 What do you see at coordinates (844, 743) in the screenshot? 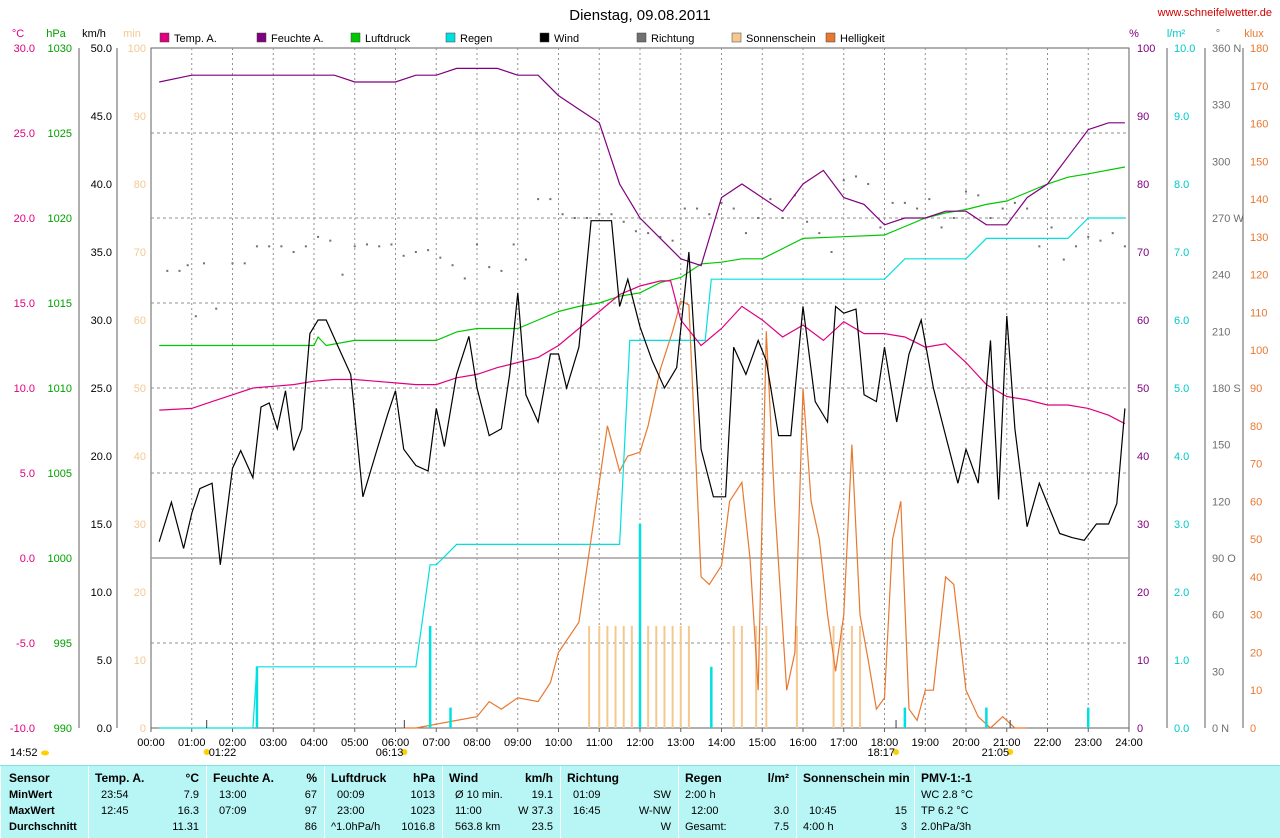
I see `x-tick-label: 17:00` at bounding box center [844, 743].